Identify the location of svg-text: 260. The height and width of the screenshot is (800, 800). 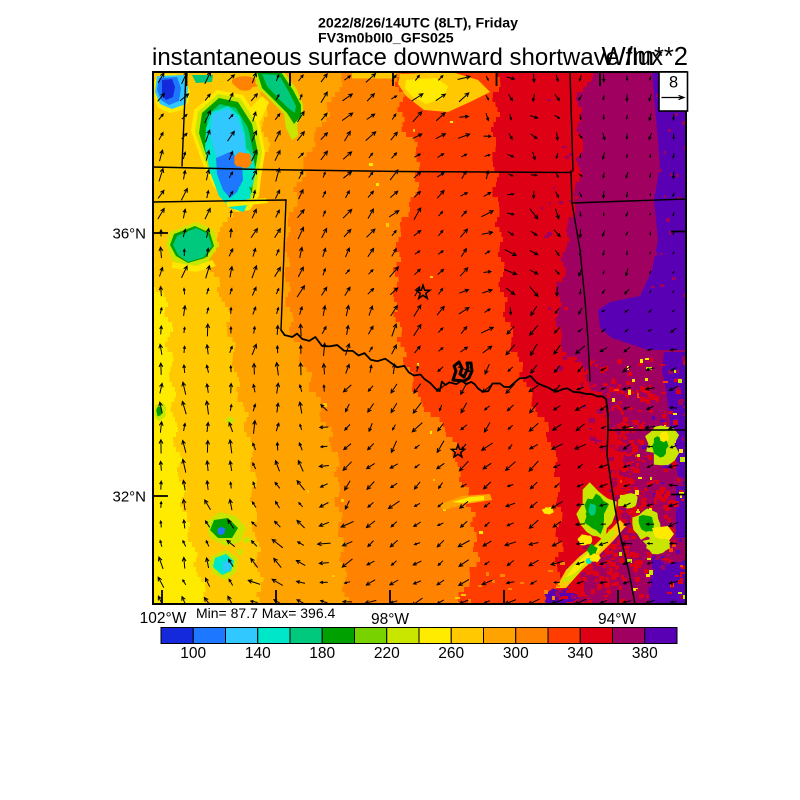
(451, 653).